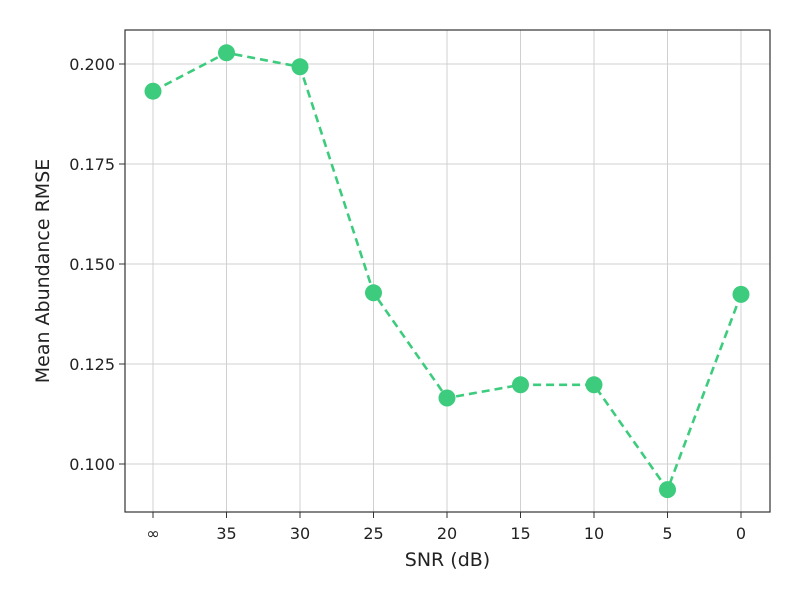 The height and width of the screenshot is (600, 800). Describe the element at coordinates (92, 164) in the screenshot. I see `y-tick-label: 0.175` at that location.